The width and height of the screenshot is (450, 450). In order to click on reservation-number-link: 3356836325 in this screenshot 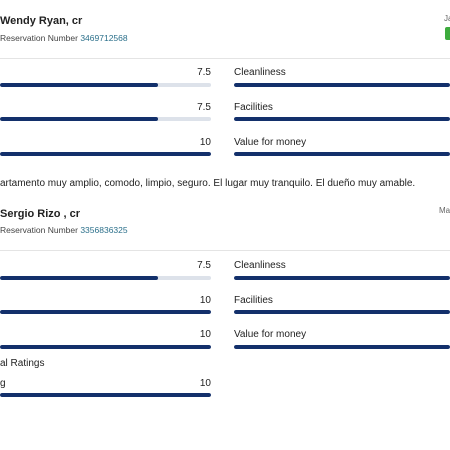, I will do `click(104, 230)`.